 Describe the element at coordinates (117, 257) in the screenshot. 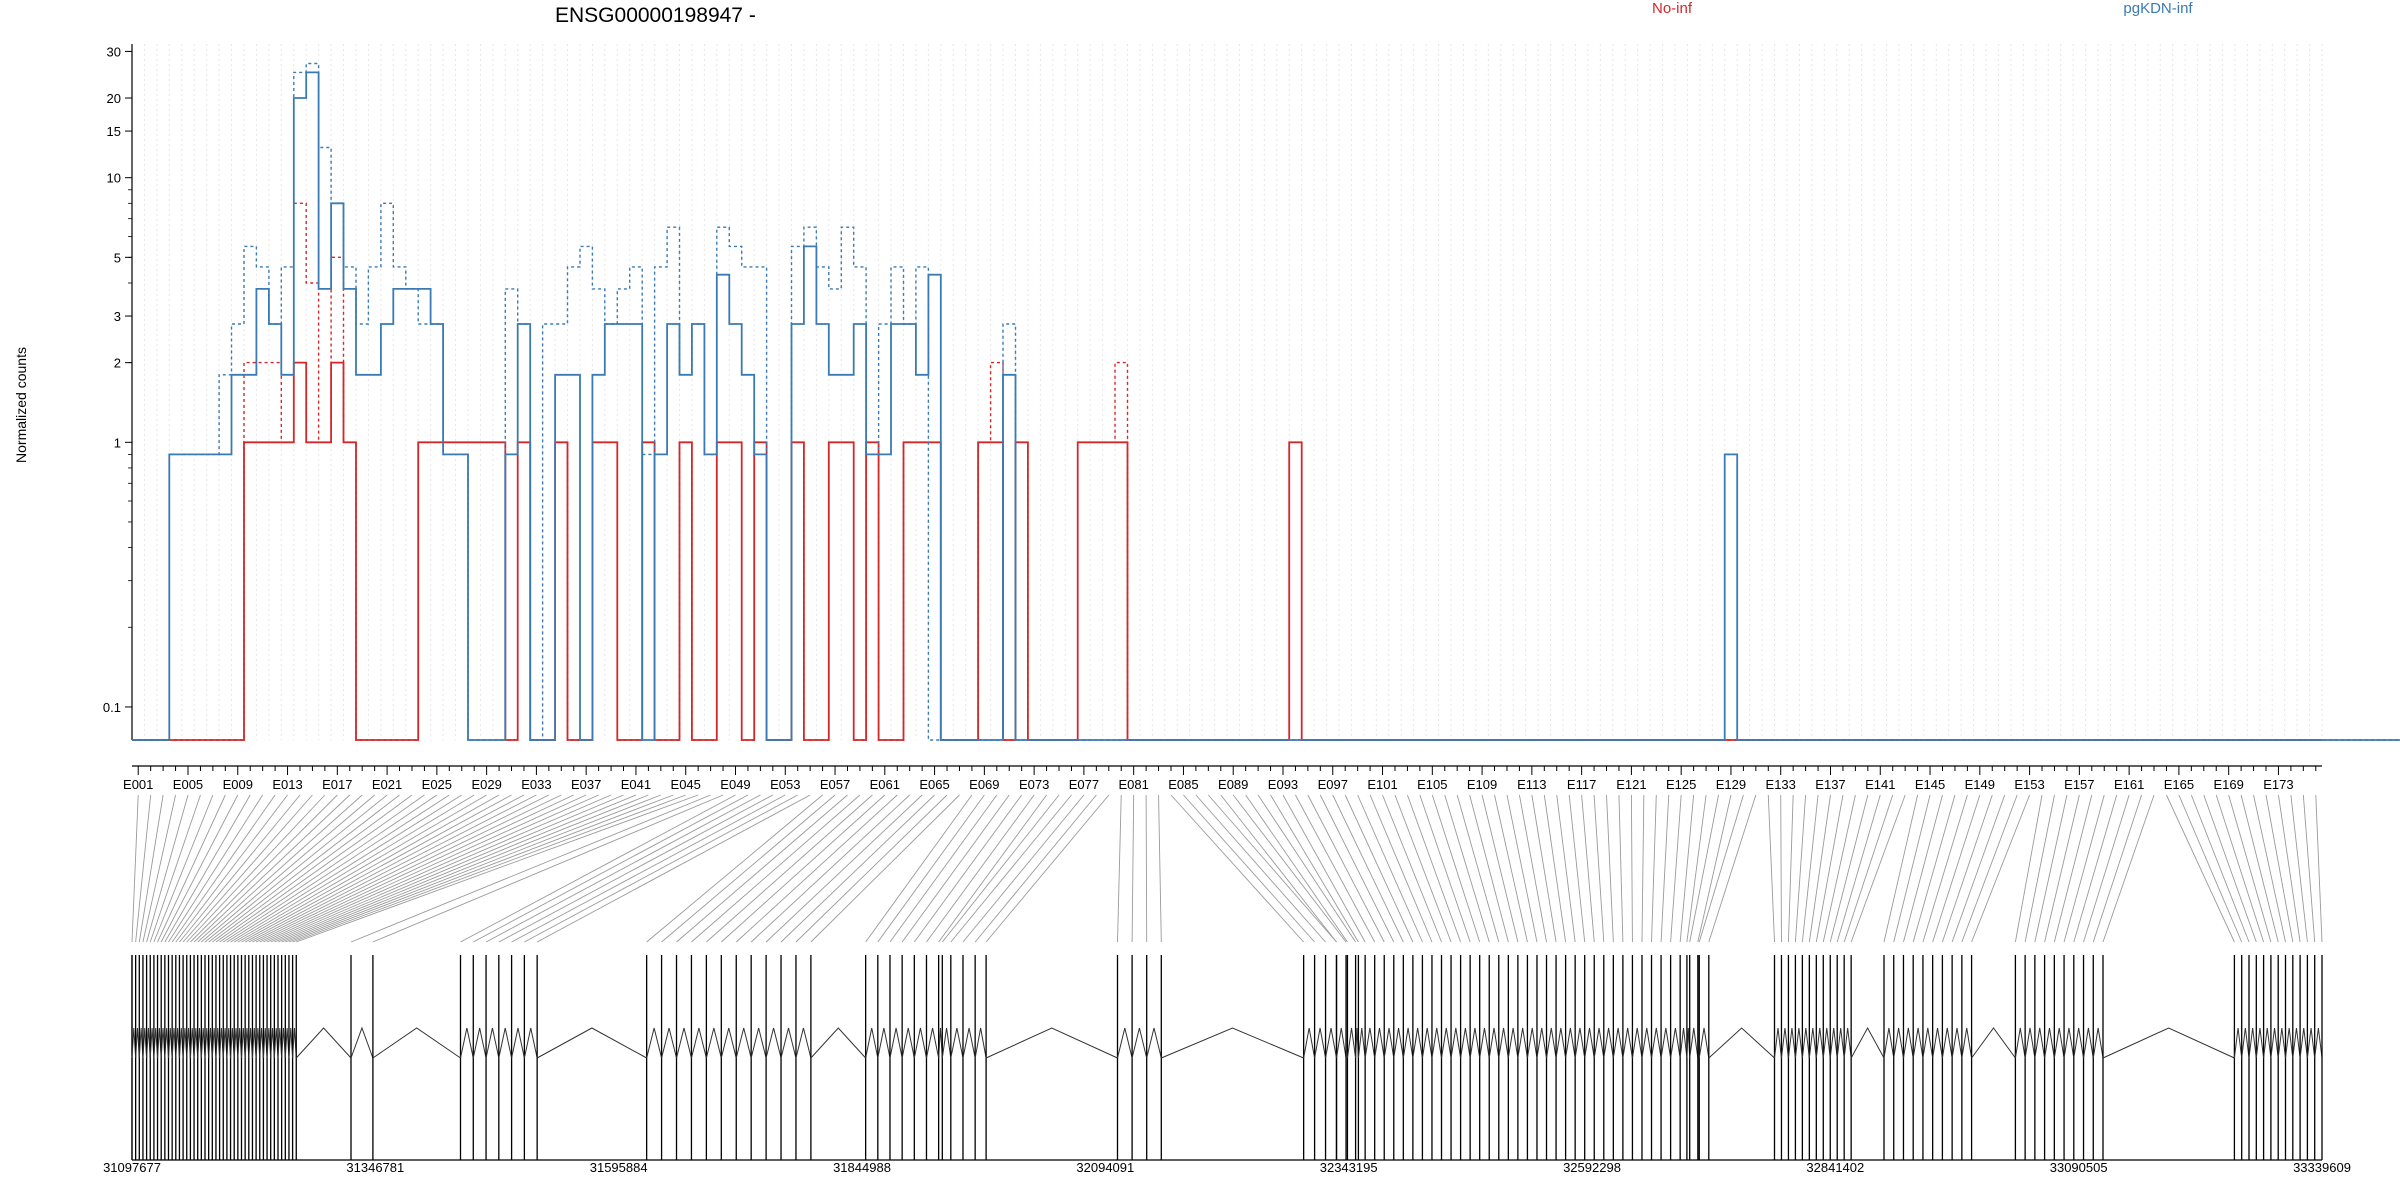

I see `y-tick-label: 5` at that location.